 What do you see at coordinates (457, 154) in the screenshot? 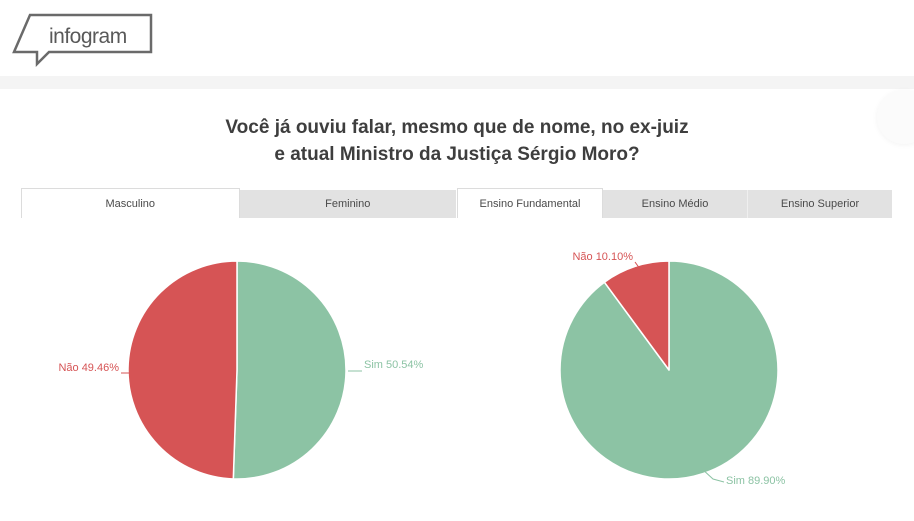
I see `chart-title-line2: e atual Ministro da Justiça Sérgio Moro?` at bounding box center [457, 154].